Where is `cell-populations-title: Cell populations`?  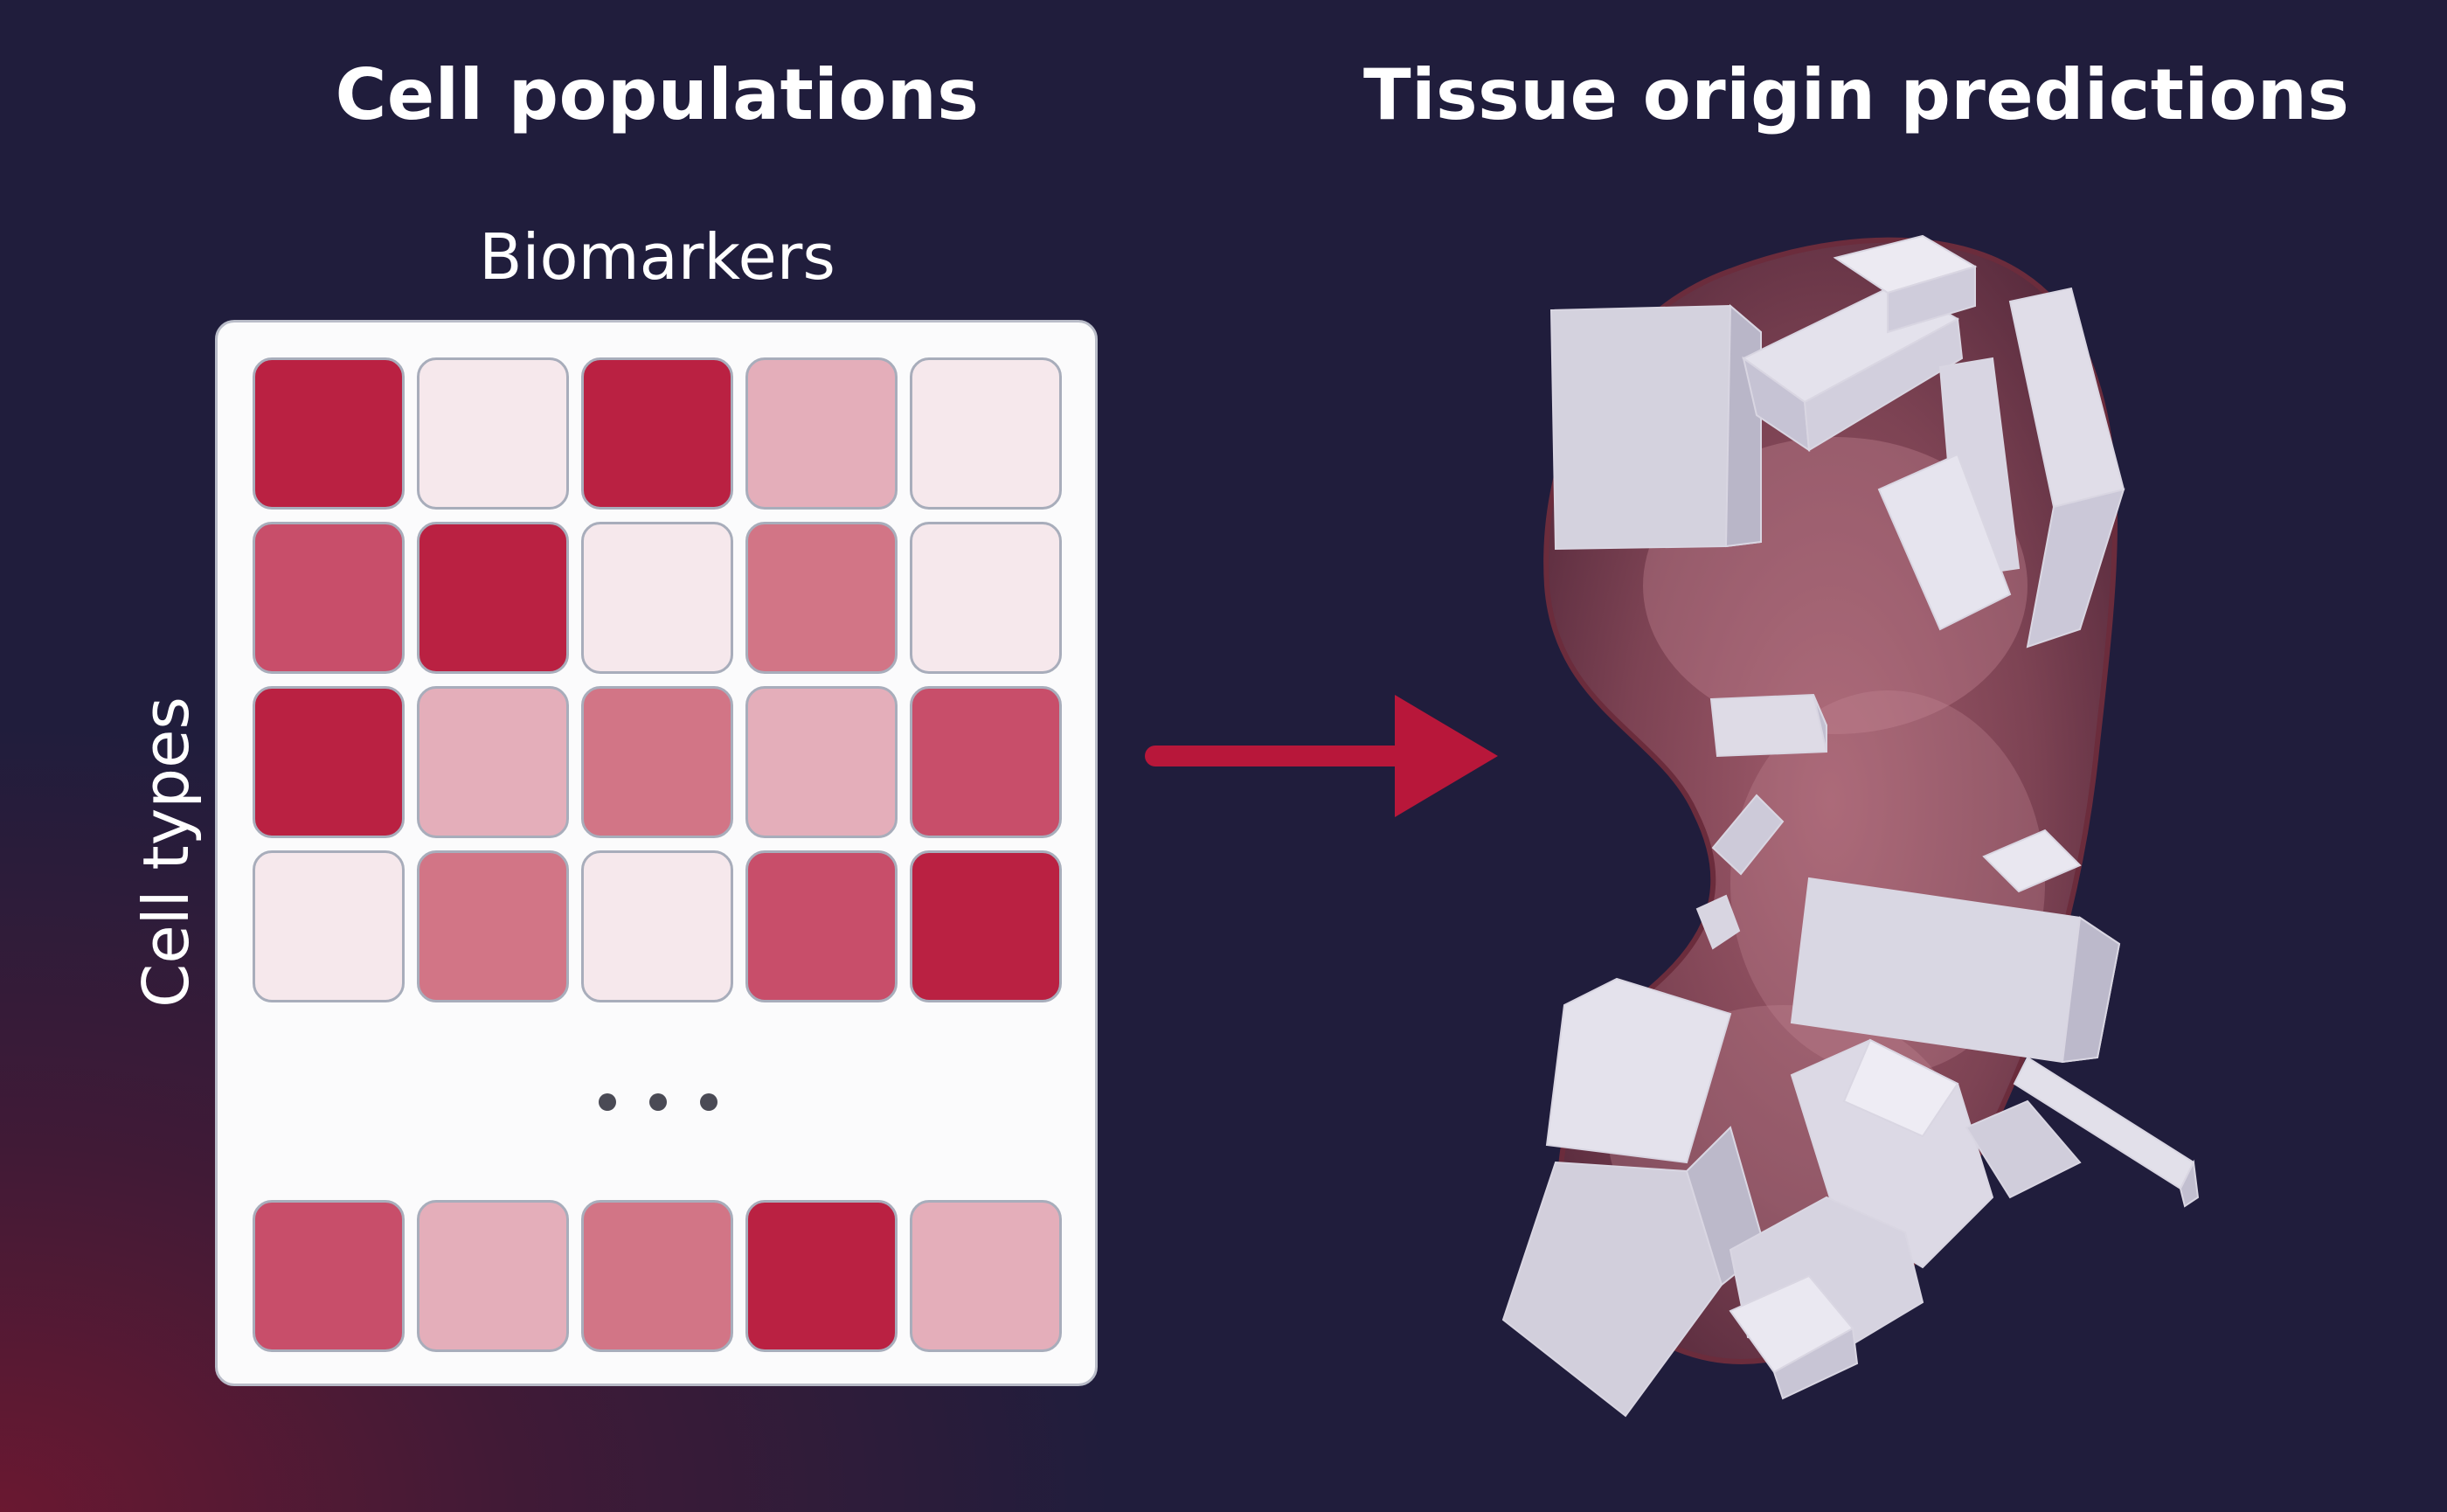 cell-populations-title: Cell populations is located at coordinates (657, 94).